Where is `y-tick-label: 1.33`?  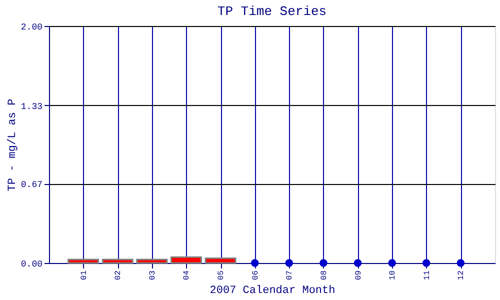 y-tick-label: 1.33 is located at coordinates (31, 107).